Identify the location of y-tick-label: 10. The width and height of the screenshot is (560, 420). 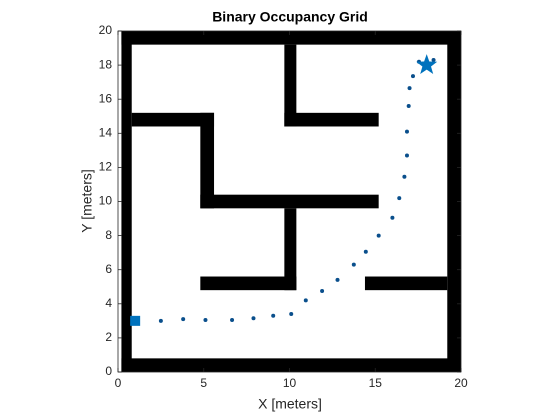
(106, 201).